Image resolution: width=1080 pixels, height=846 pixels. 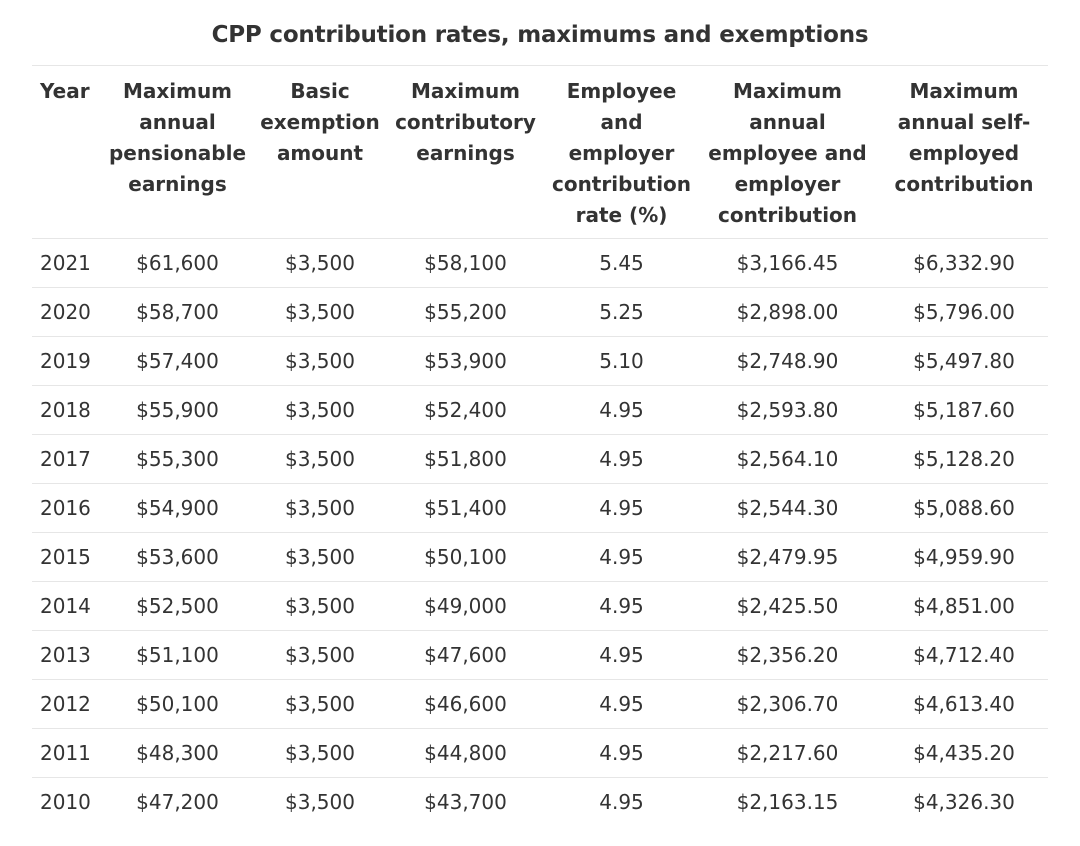 I want to click on cell-max-contributory-earnings: $49,000, so click(x=465, y=606).